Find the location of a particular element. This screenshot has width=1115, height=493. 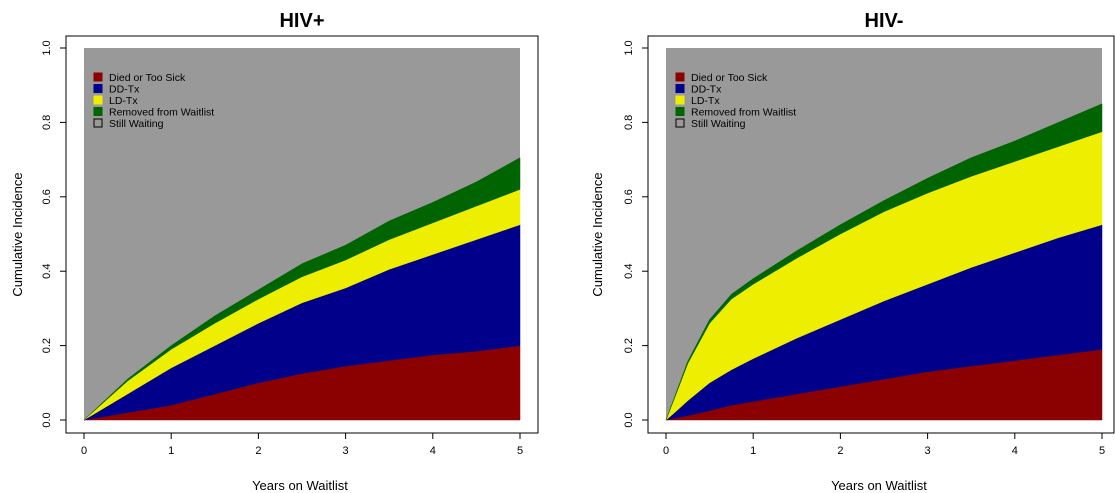

chart-title: HIV+ is located at coordinates (301, 21).